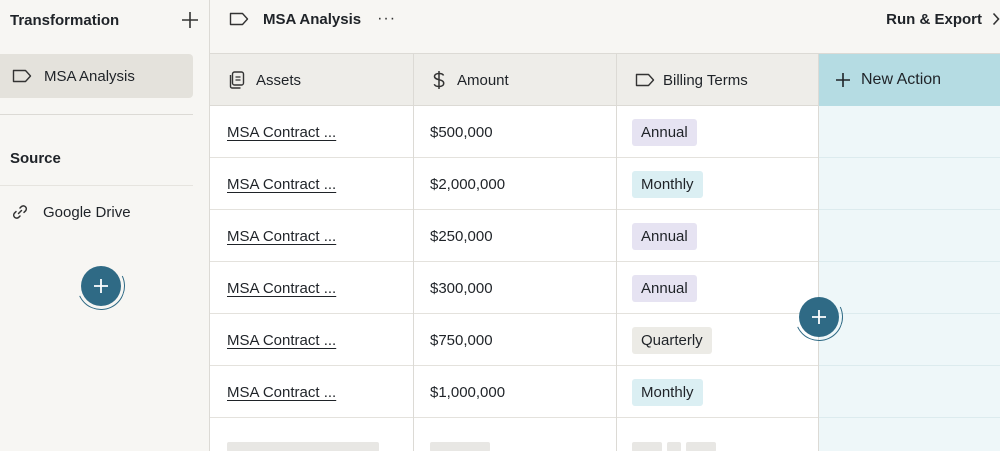  What do you see at coordinates (514, 80) in the screenshot?
I see `column-header-amount: Amount` at bounding box center [514, 80].